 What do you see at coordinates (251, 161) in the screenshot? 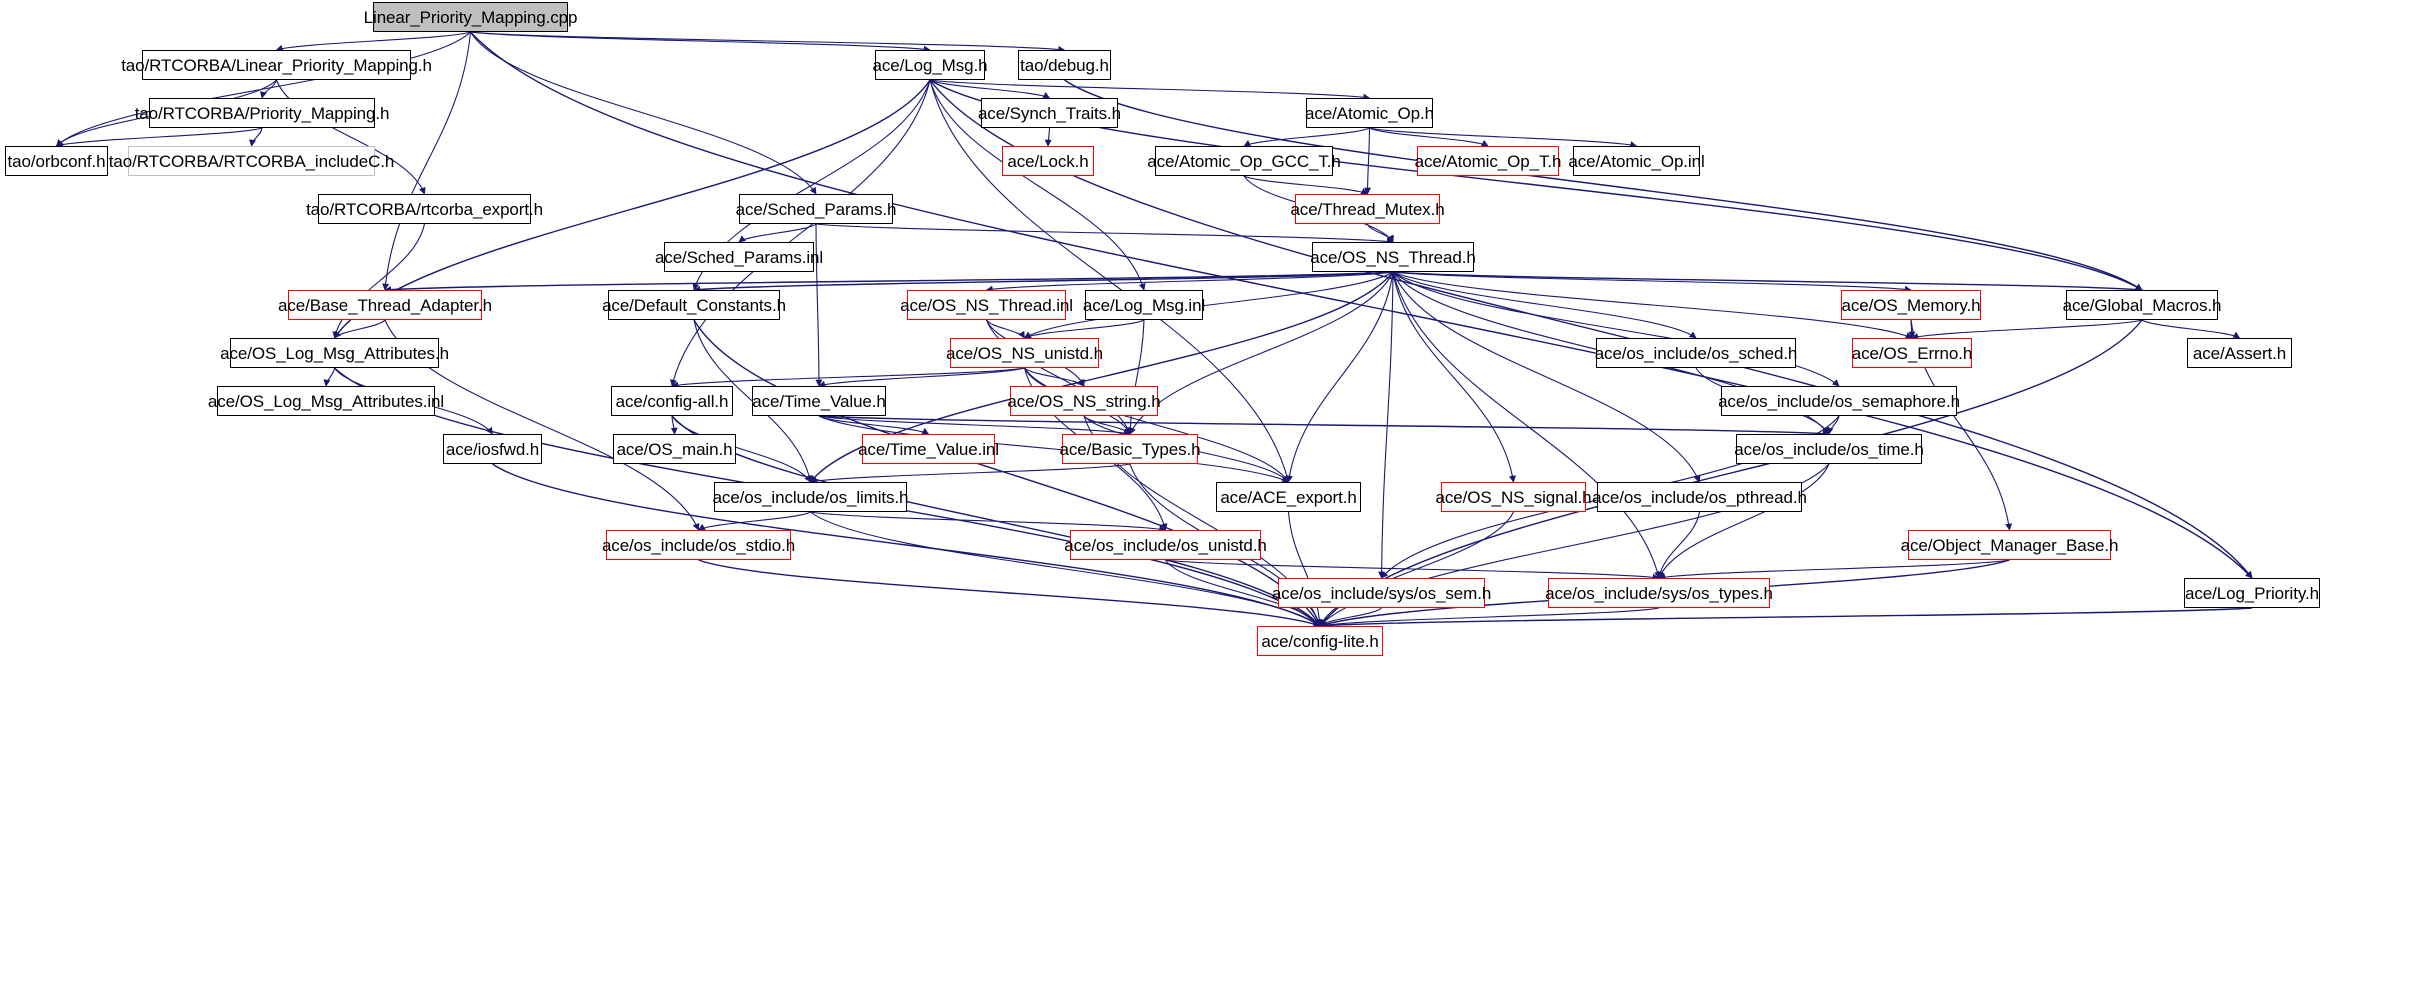
I see `graph-node-rtcorba_includec_h: tao/RTCORBA/RTCORBA_includeC.h` at bounding box center [251, 161].